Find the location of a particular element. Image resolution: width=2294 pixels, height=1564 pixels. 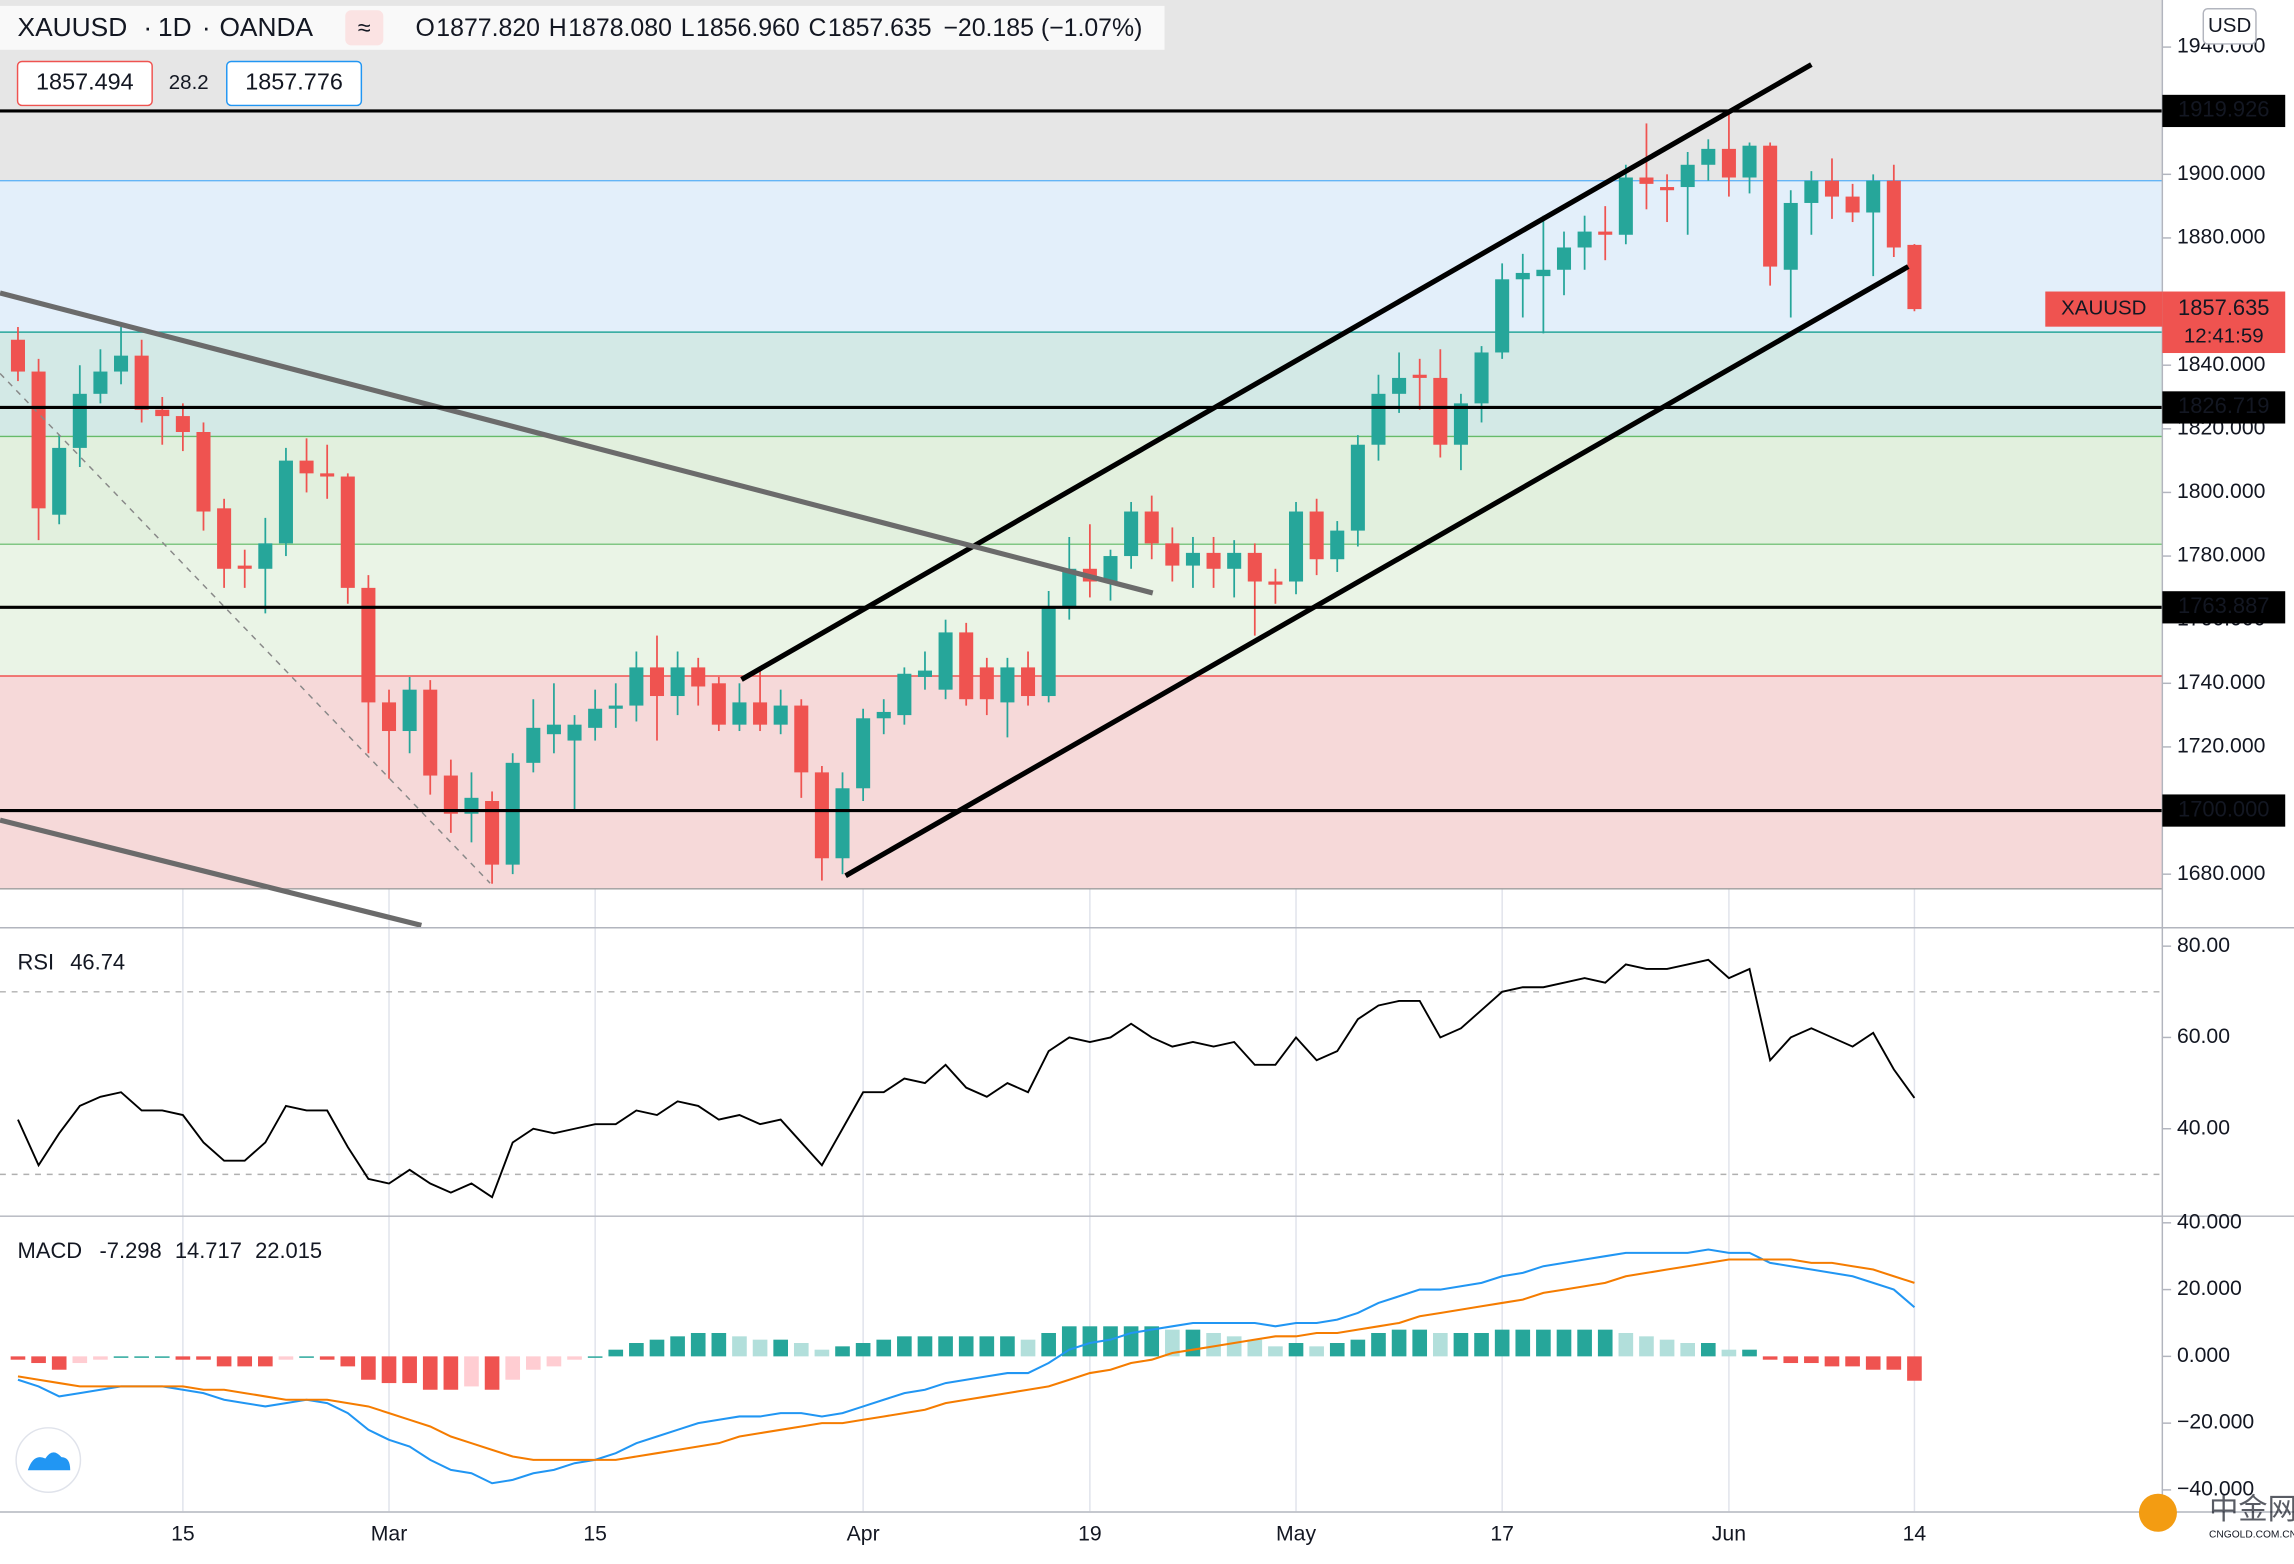

indicator-title: RSI is located at coordinates (36, 961).